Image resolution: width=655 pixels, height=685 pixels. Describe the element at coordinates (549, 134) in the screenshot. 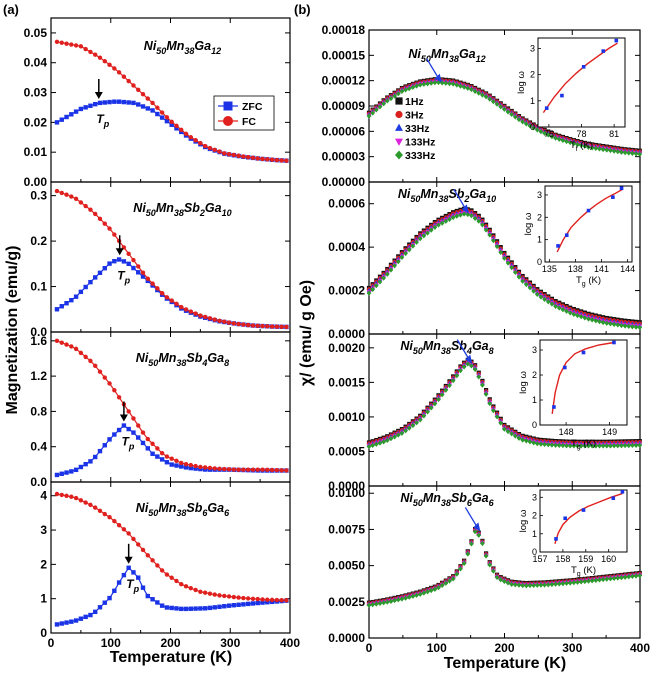

I see `b1-inset-xtick-label: 75` at that location.